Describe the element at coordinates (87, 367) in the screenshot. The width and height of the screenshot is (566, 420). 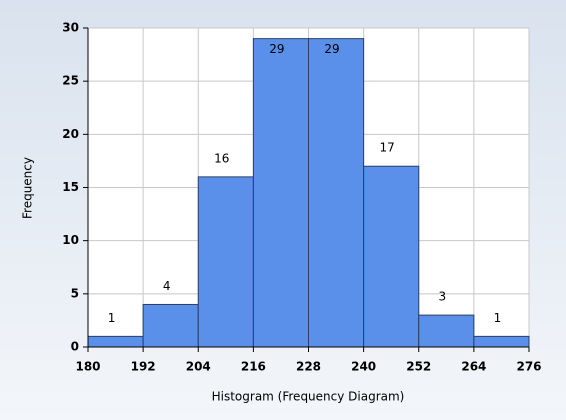
I see `x-tick-label: 180` at that location.